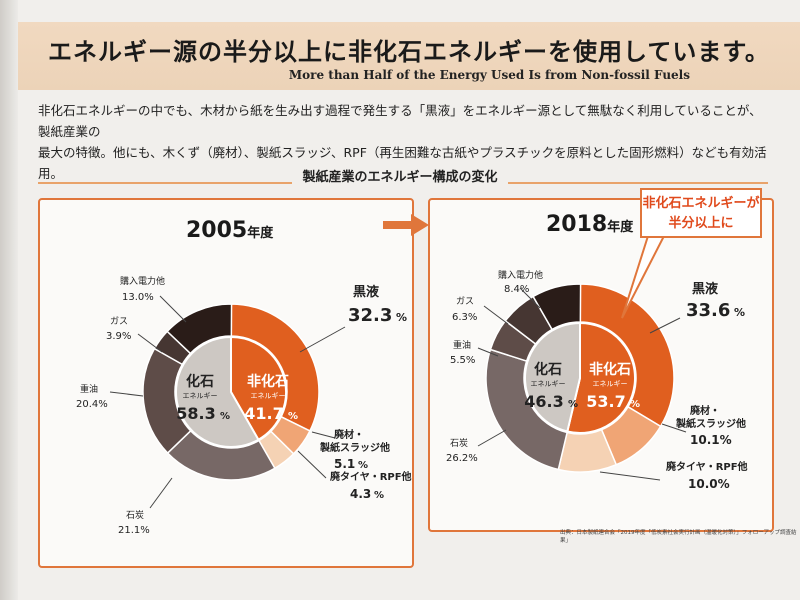 The width and height of the screenshot is (800, 600). I want to click on slice-value-juyu: 20.4%, so click(92, 404).